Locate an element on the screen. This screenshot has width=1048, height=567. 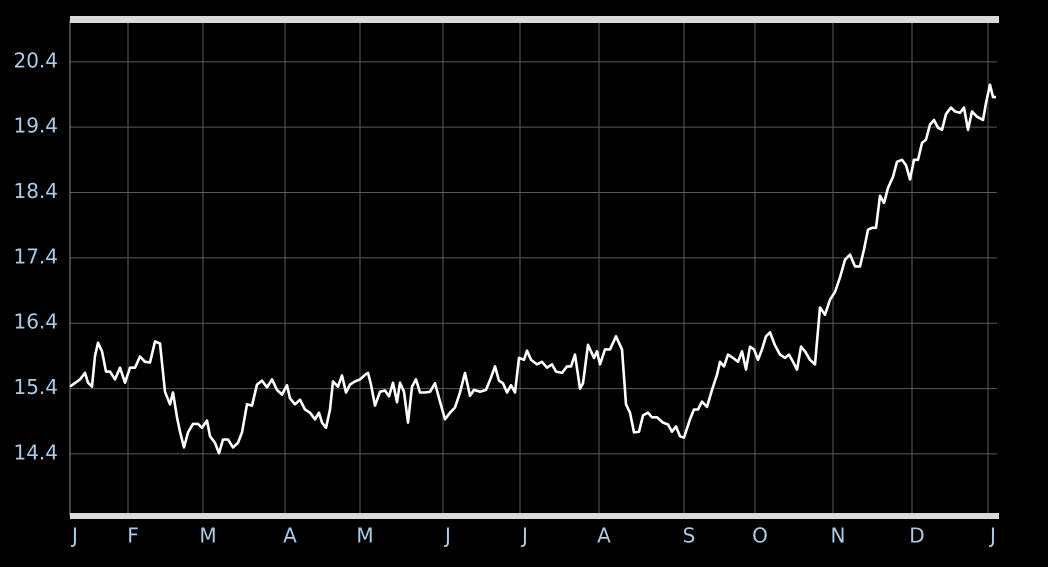
top-border is located at coordinates (534, 19).